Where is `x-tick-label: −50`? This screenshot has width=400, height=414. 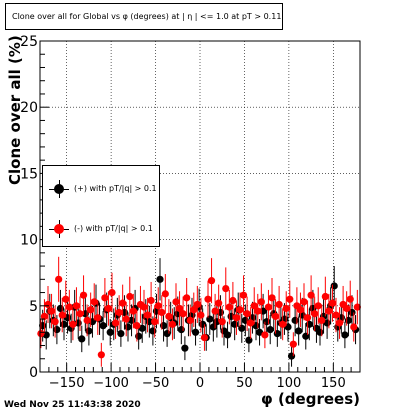
x-tick-label: −50 is located at coordinates (155, 383).